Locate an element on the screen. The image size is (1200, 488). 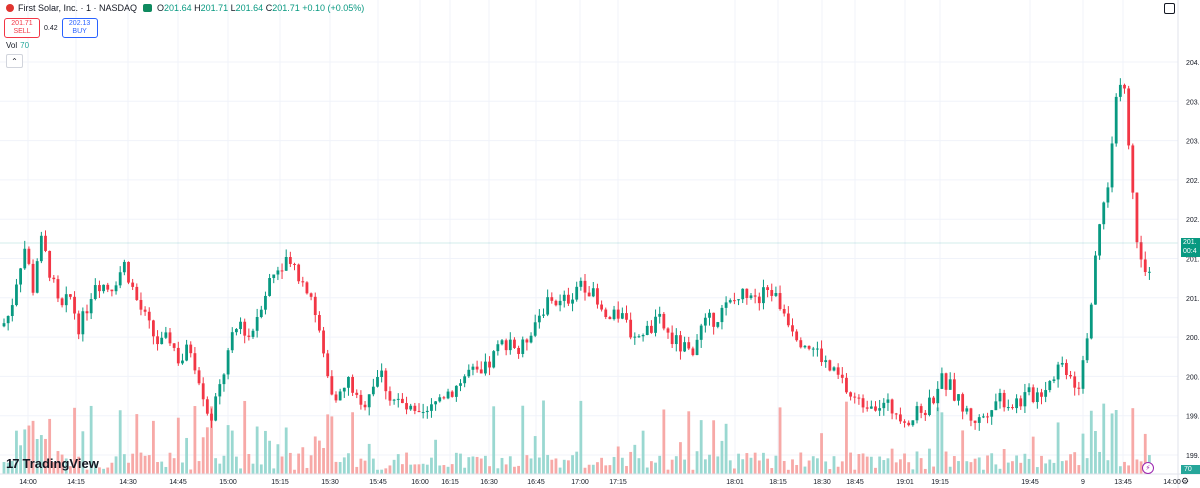
time-tick-label: 18:45 is located at coordinates (855, 482).